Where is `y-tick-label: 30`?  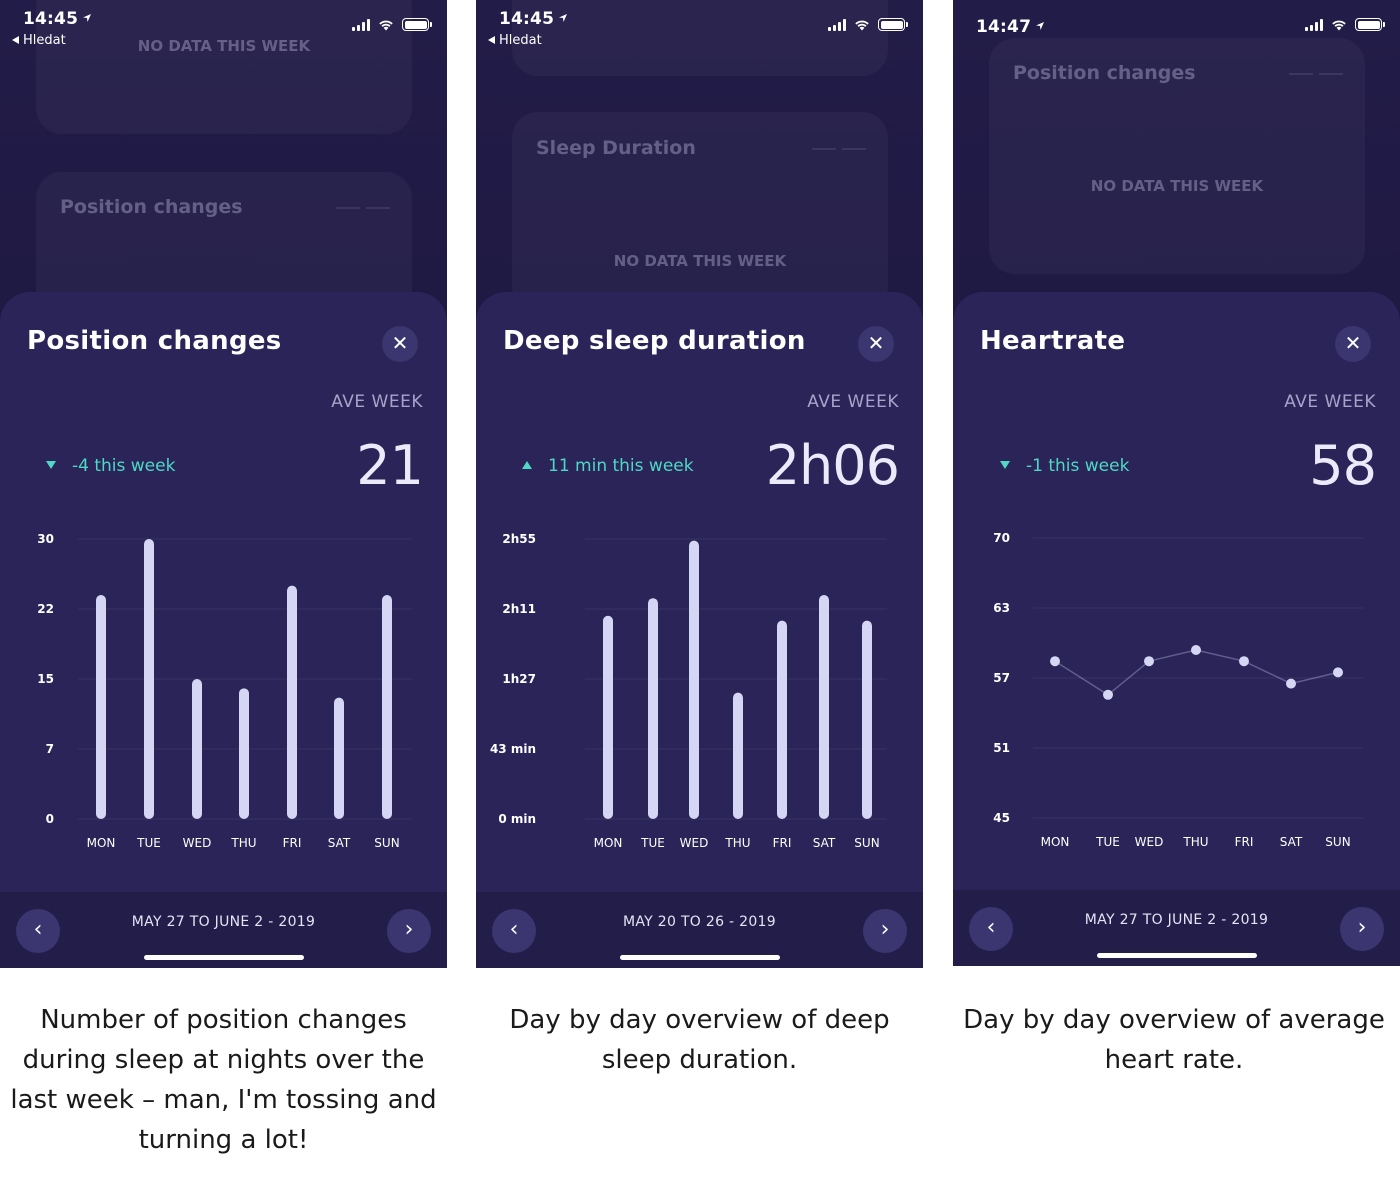 y-tick-label: 30 is located at coordinates (45, 539).